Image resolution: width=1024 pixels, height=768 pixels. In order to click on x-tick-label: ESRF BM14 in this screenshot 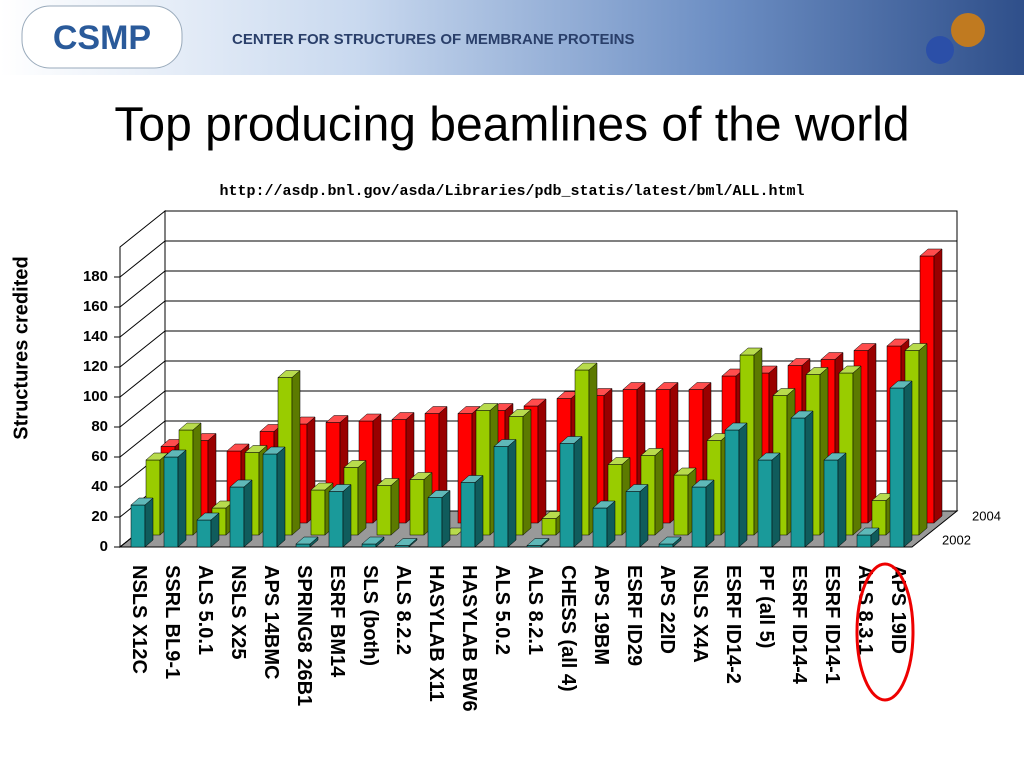, I will do `click(337, 621)`.